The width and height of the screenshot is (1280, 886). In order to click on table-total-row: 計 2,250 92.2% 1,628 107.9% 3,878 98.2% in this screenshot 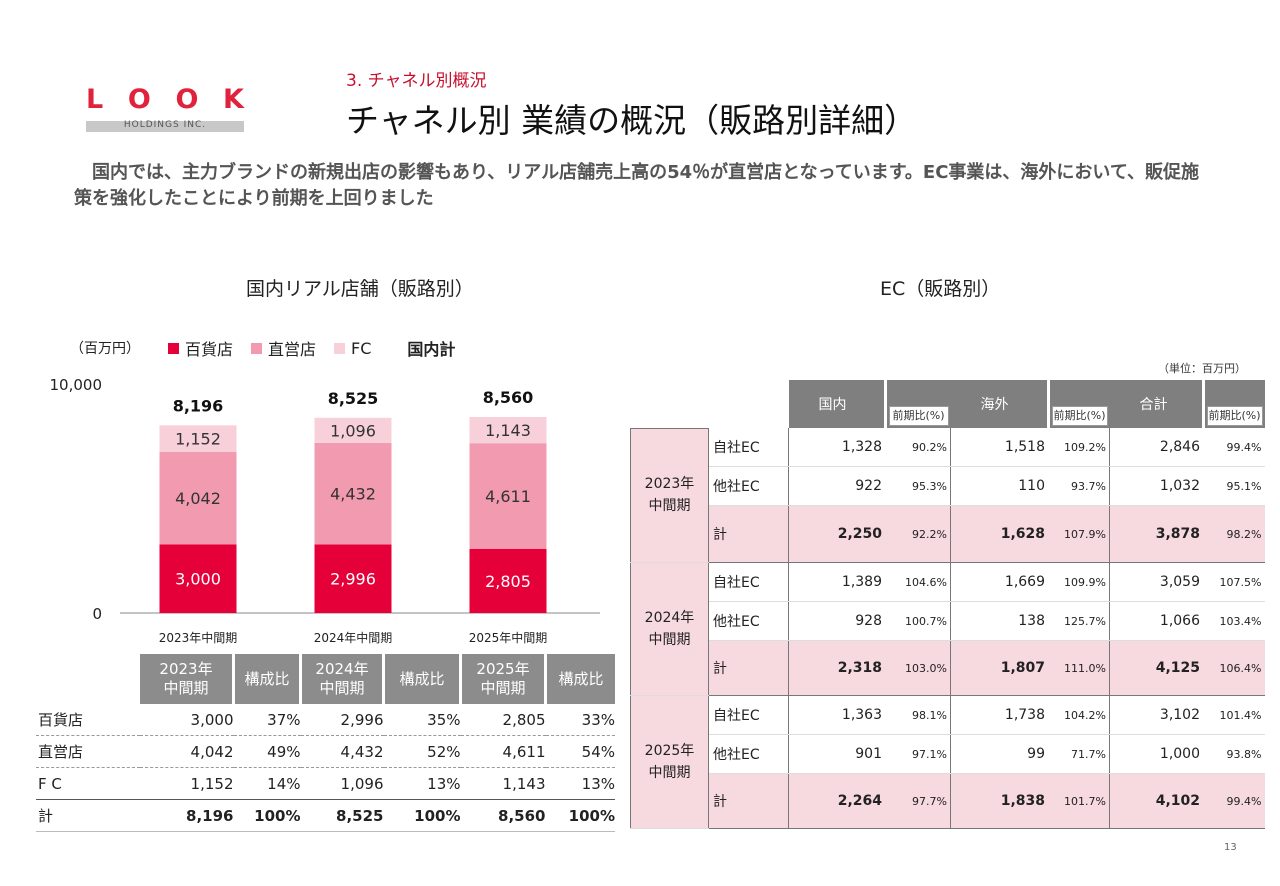, I will do `click(948, 534)`.